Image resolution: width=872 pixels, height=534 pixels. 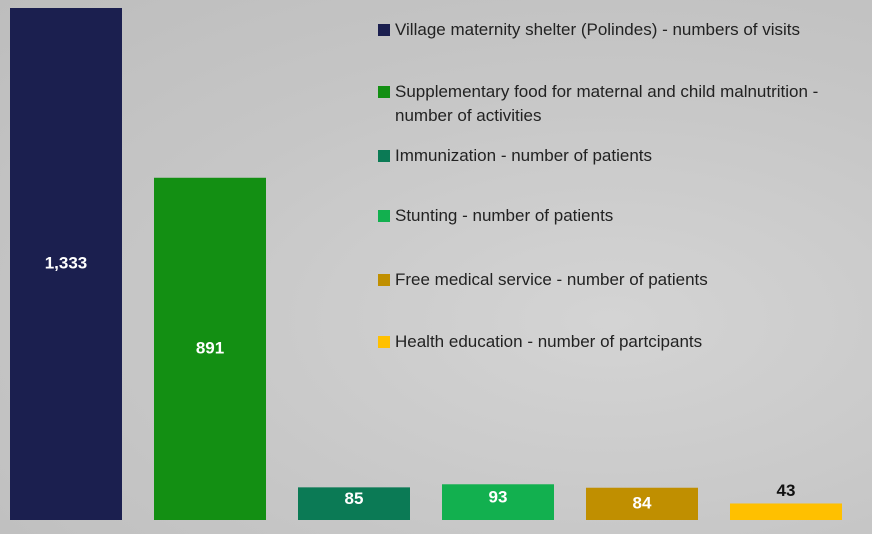 What do you see at coordinates (549, 341) in the screenshot?
I see `legend-label: Health education - number of partcipants` at bounding box center [549, 341].